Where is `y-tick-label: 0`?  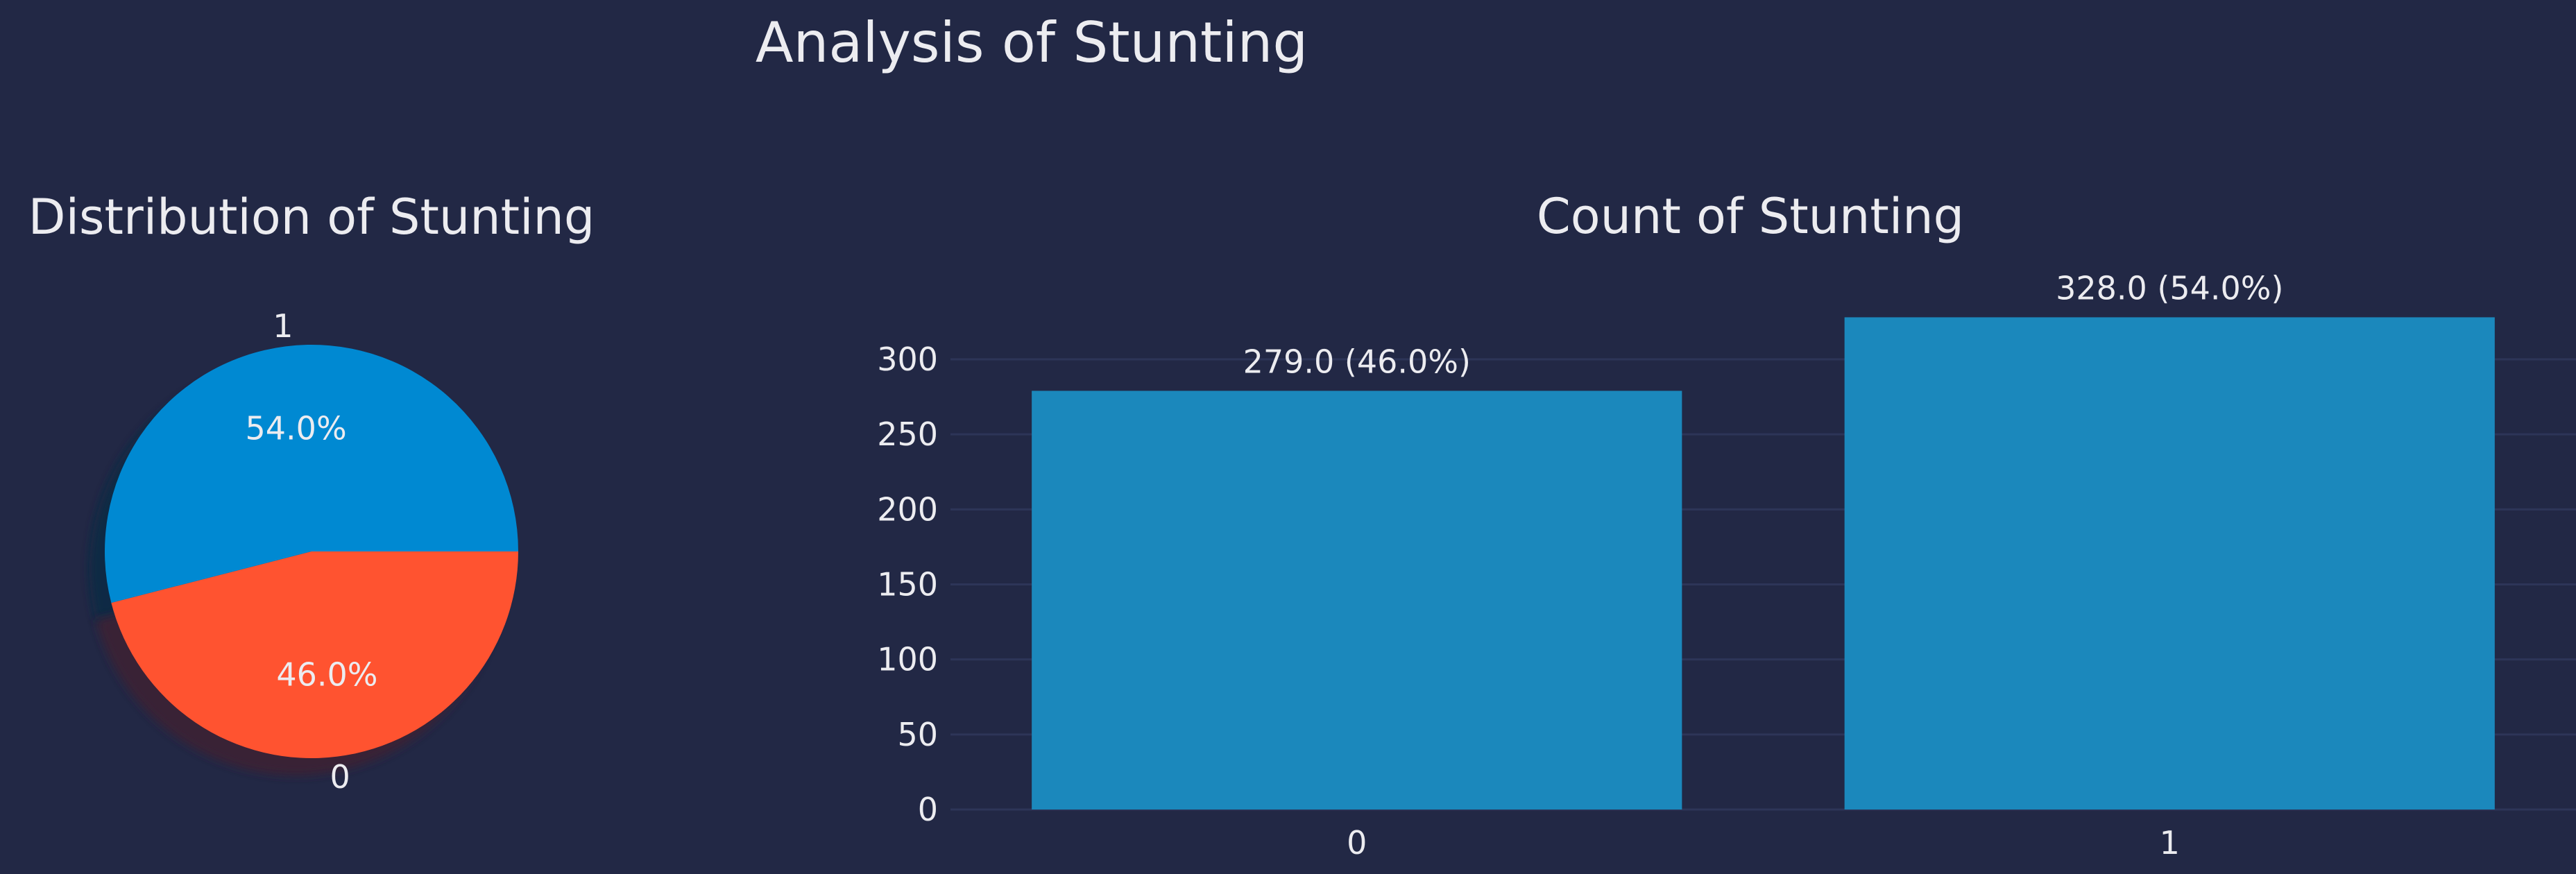 y-tick-label: 0 is located at coordinates (928, 809).